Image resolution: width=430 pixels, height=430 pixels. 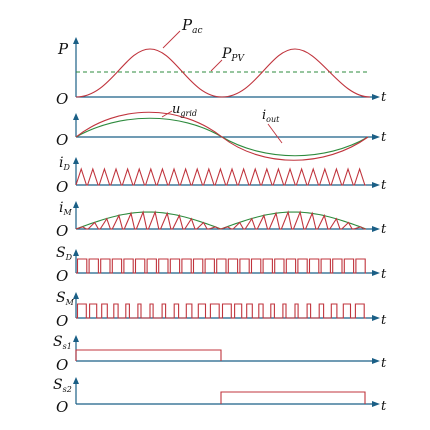 I want to click on iD-waveform, so click(x=220, y=176).